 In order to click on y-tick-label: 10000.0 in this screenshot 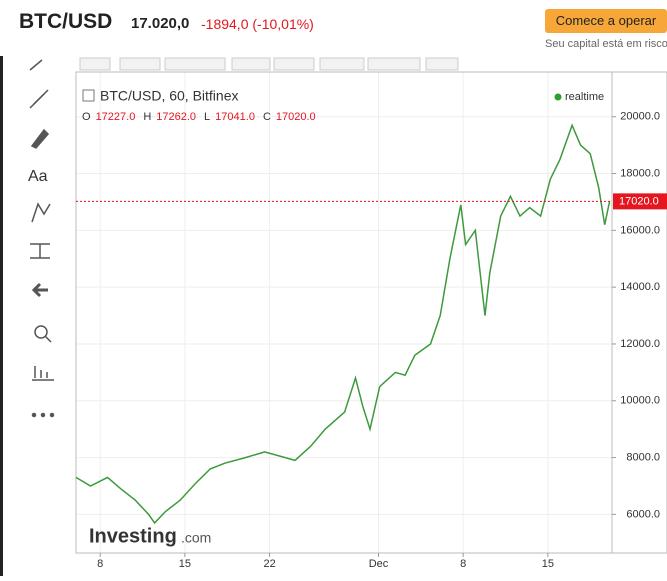, I will do `click(640, 401)`.